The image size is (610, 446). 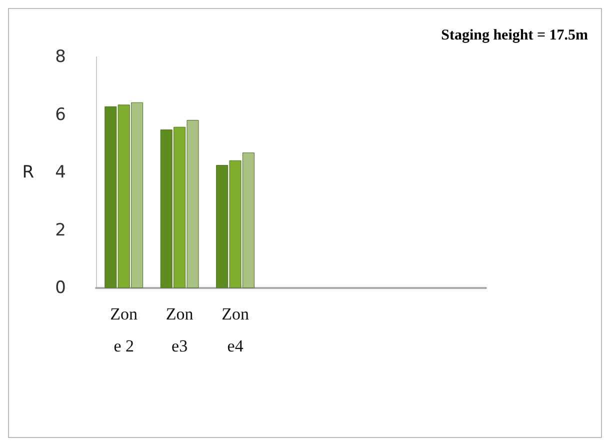 What do you see at coordinates (60, 230) in the screenshot?
I see `y-tick-label: 2` at bounding box center [60, 230].